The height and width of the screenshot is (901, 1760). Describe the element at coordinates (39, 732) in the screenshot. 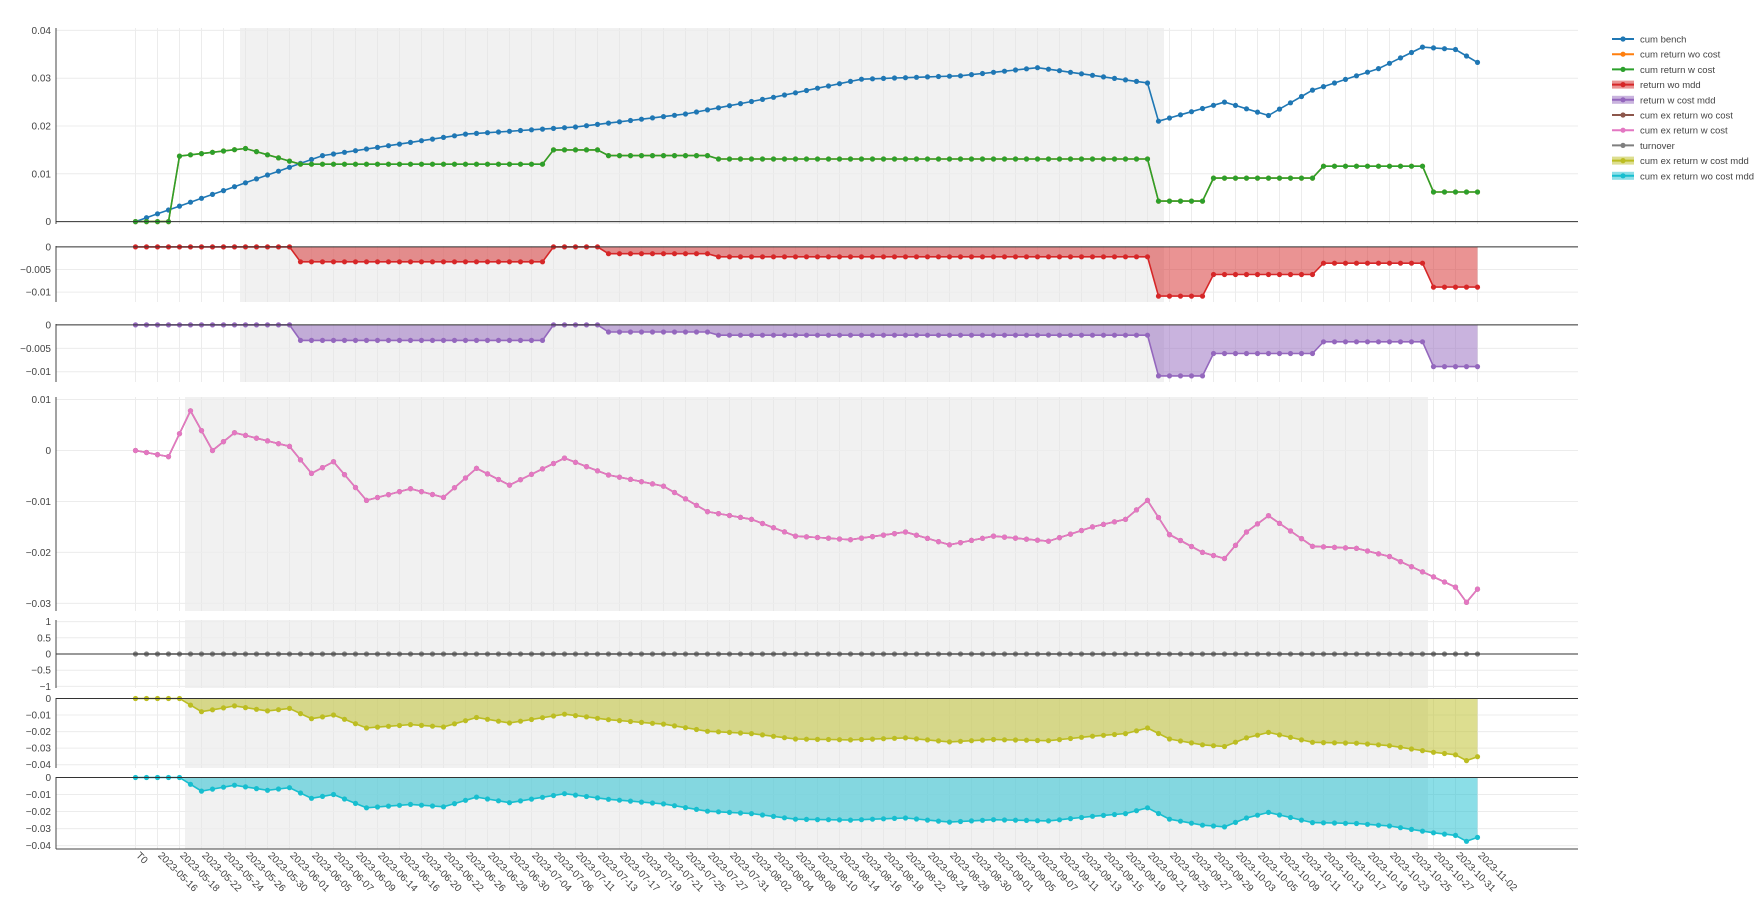

I see `y-tick-label: −0.02` at that location.